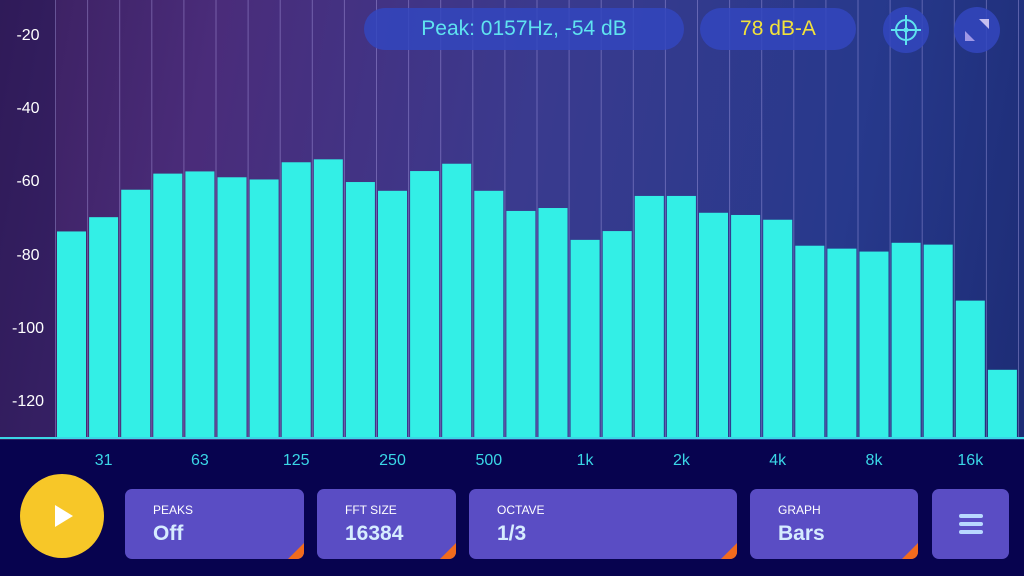 The height and width of the screenshot is (576, 1024). Describe the element at coordinates (603, 524) in the screenshot. I see `octave-control: OCTAVE 1/3` at that location.